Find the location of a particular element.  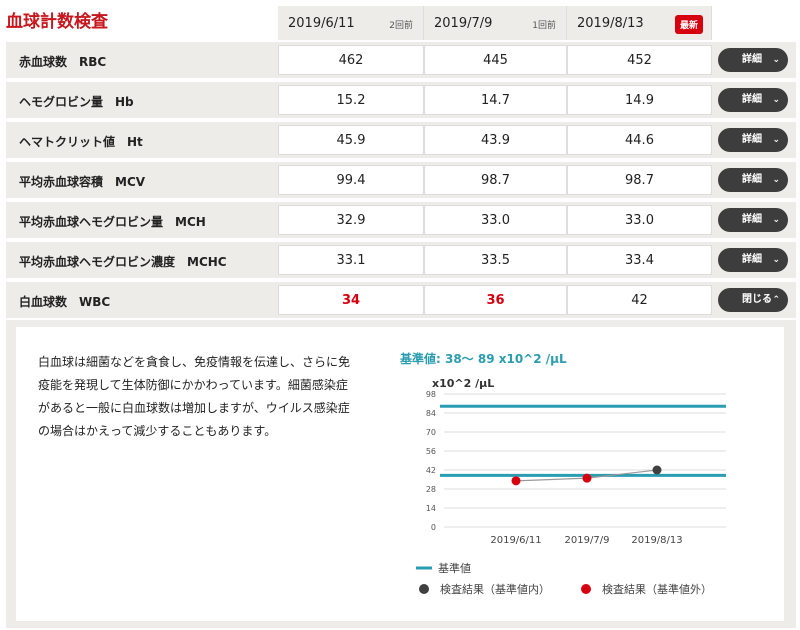

test-name: 平均赤血球容積 MCV is located at coordinates (82, 182).